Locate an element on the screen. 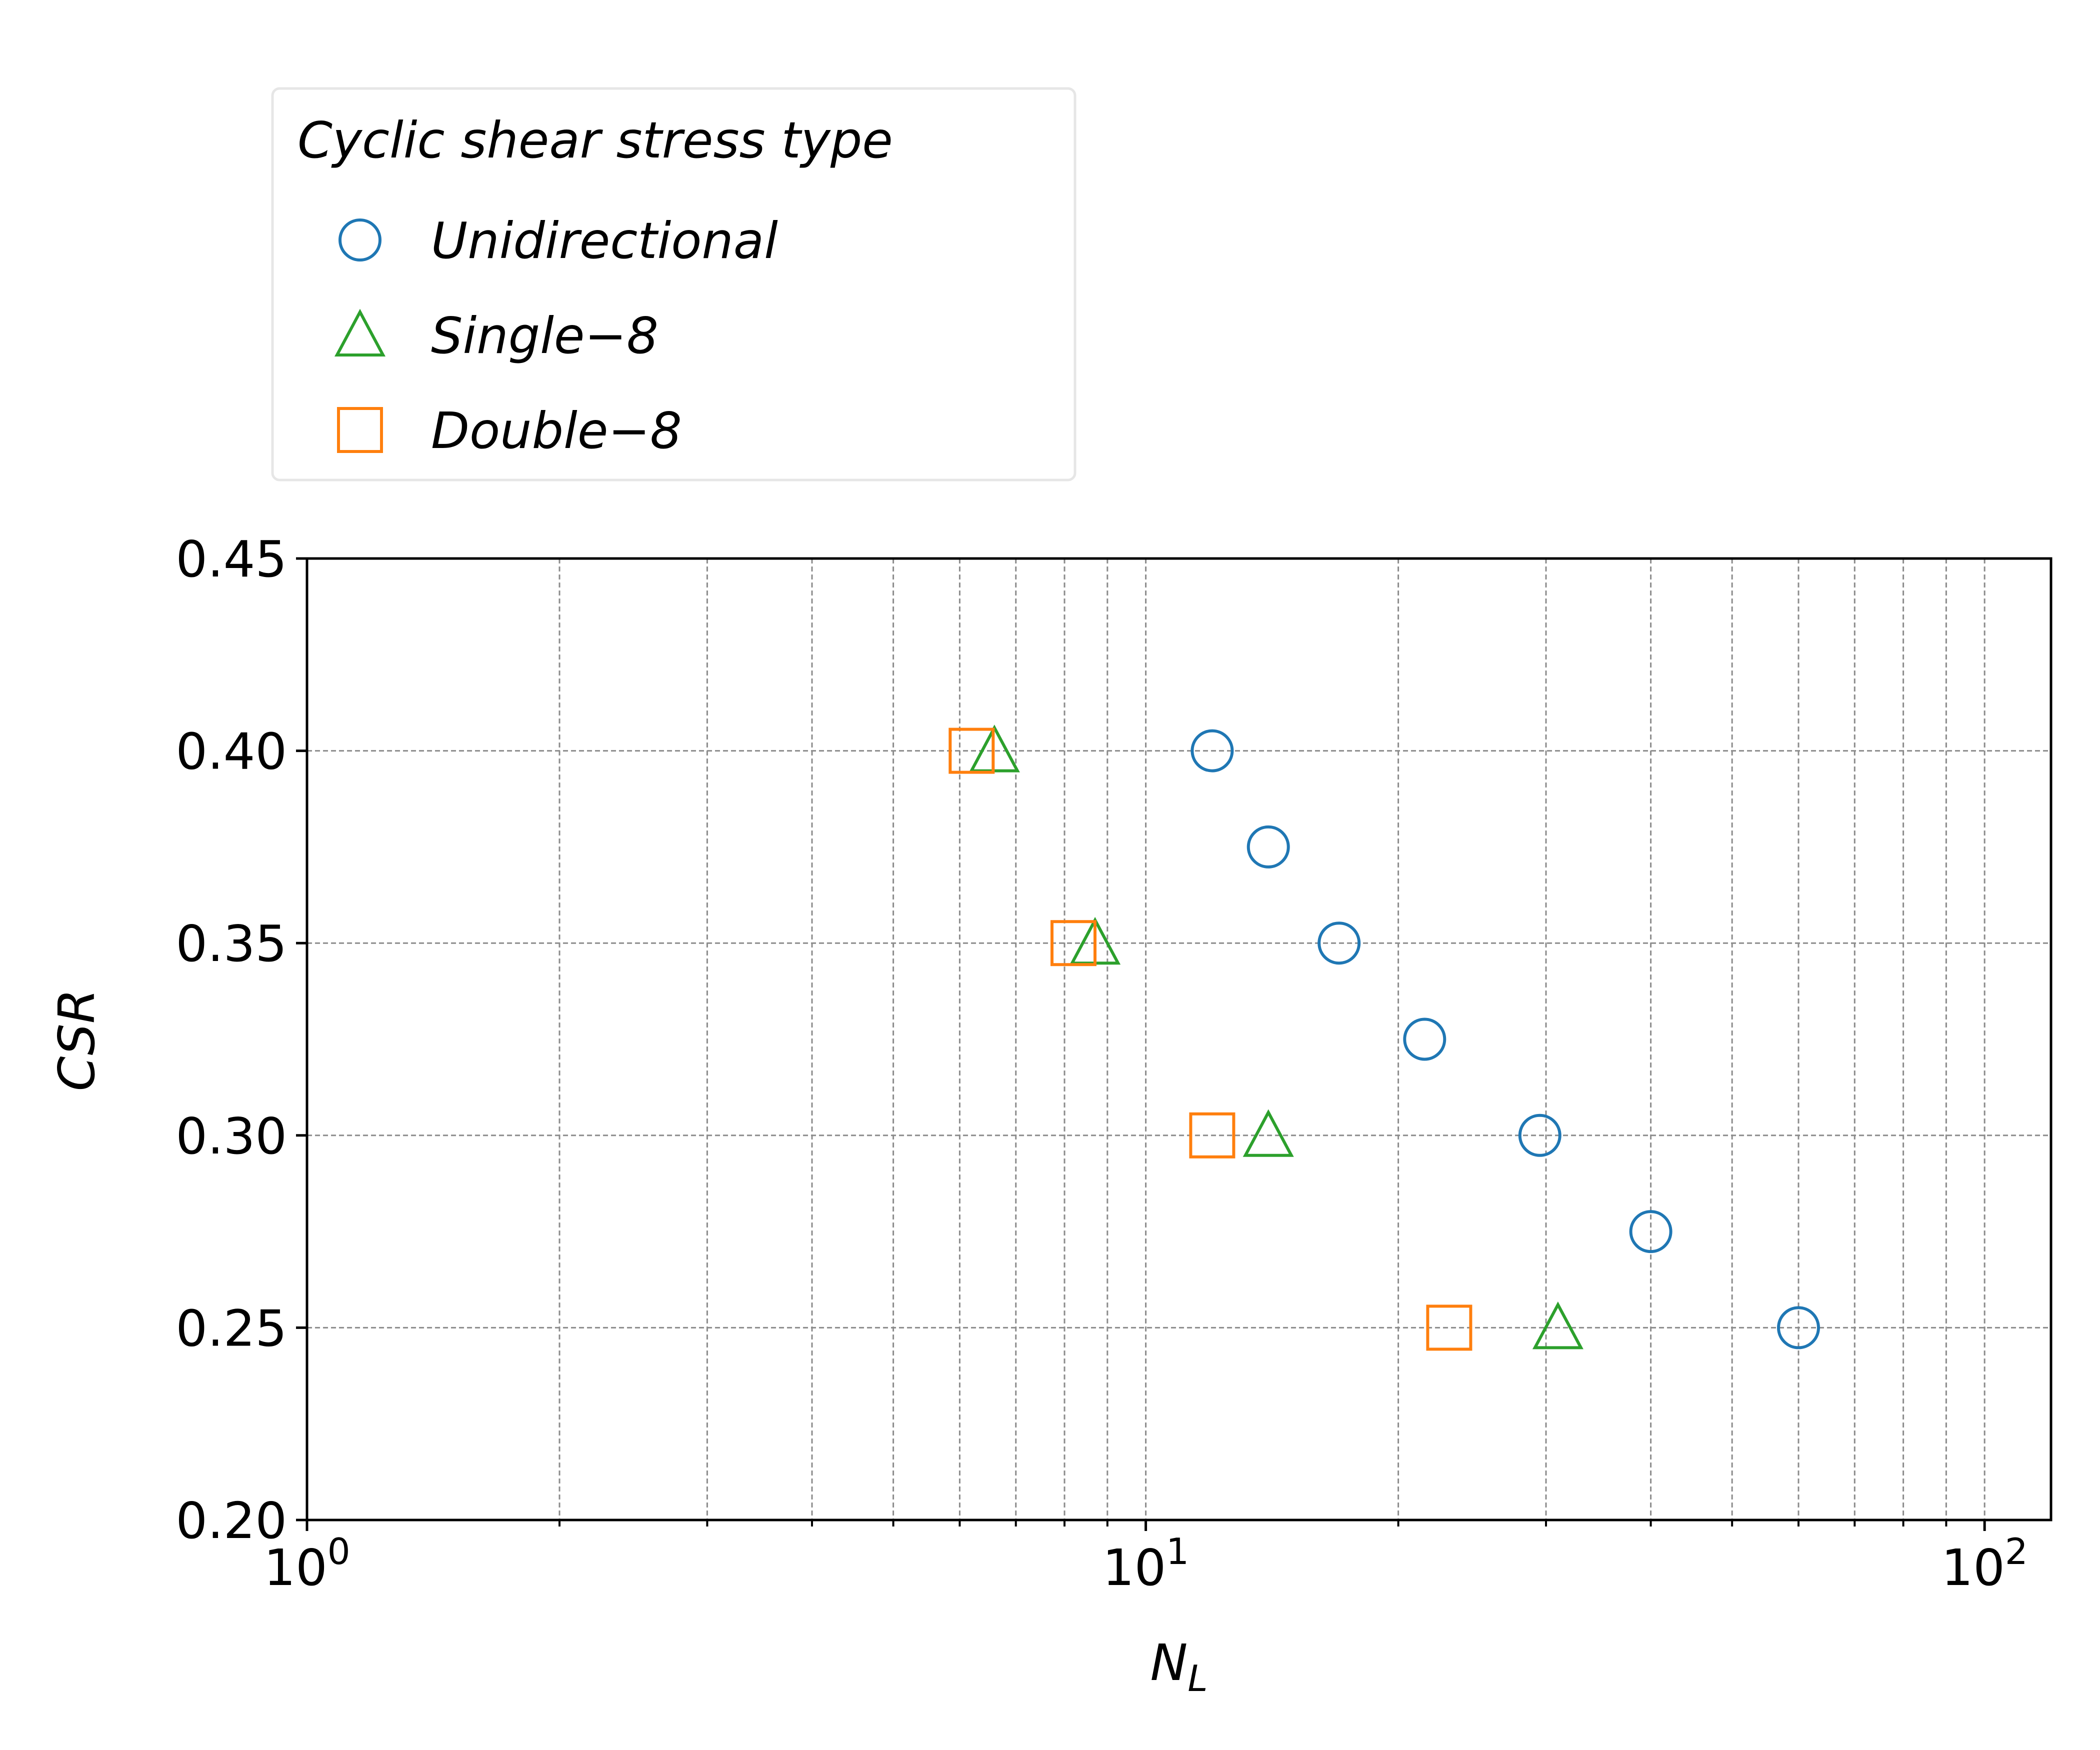  legend-items: Unidirectional Single−8 Double−8 is located at coordinates (556, 336).